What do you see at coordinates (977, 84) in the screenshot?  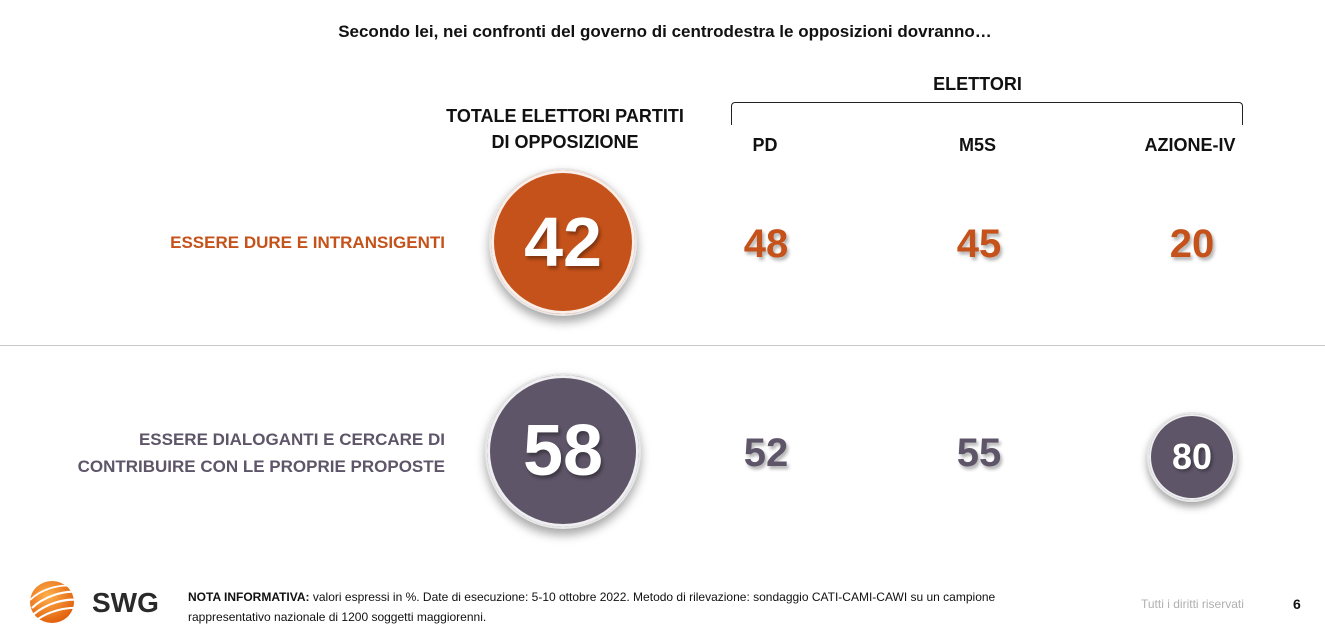 I see `group-header-elettori: ELETTORI` at bounding box center [977, 84].